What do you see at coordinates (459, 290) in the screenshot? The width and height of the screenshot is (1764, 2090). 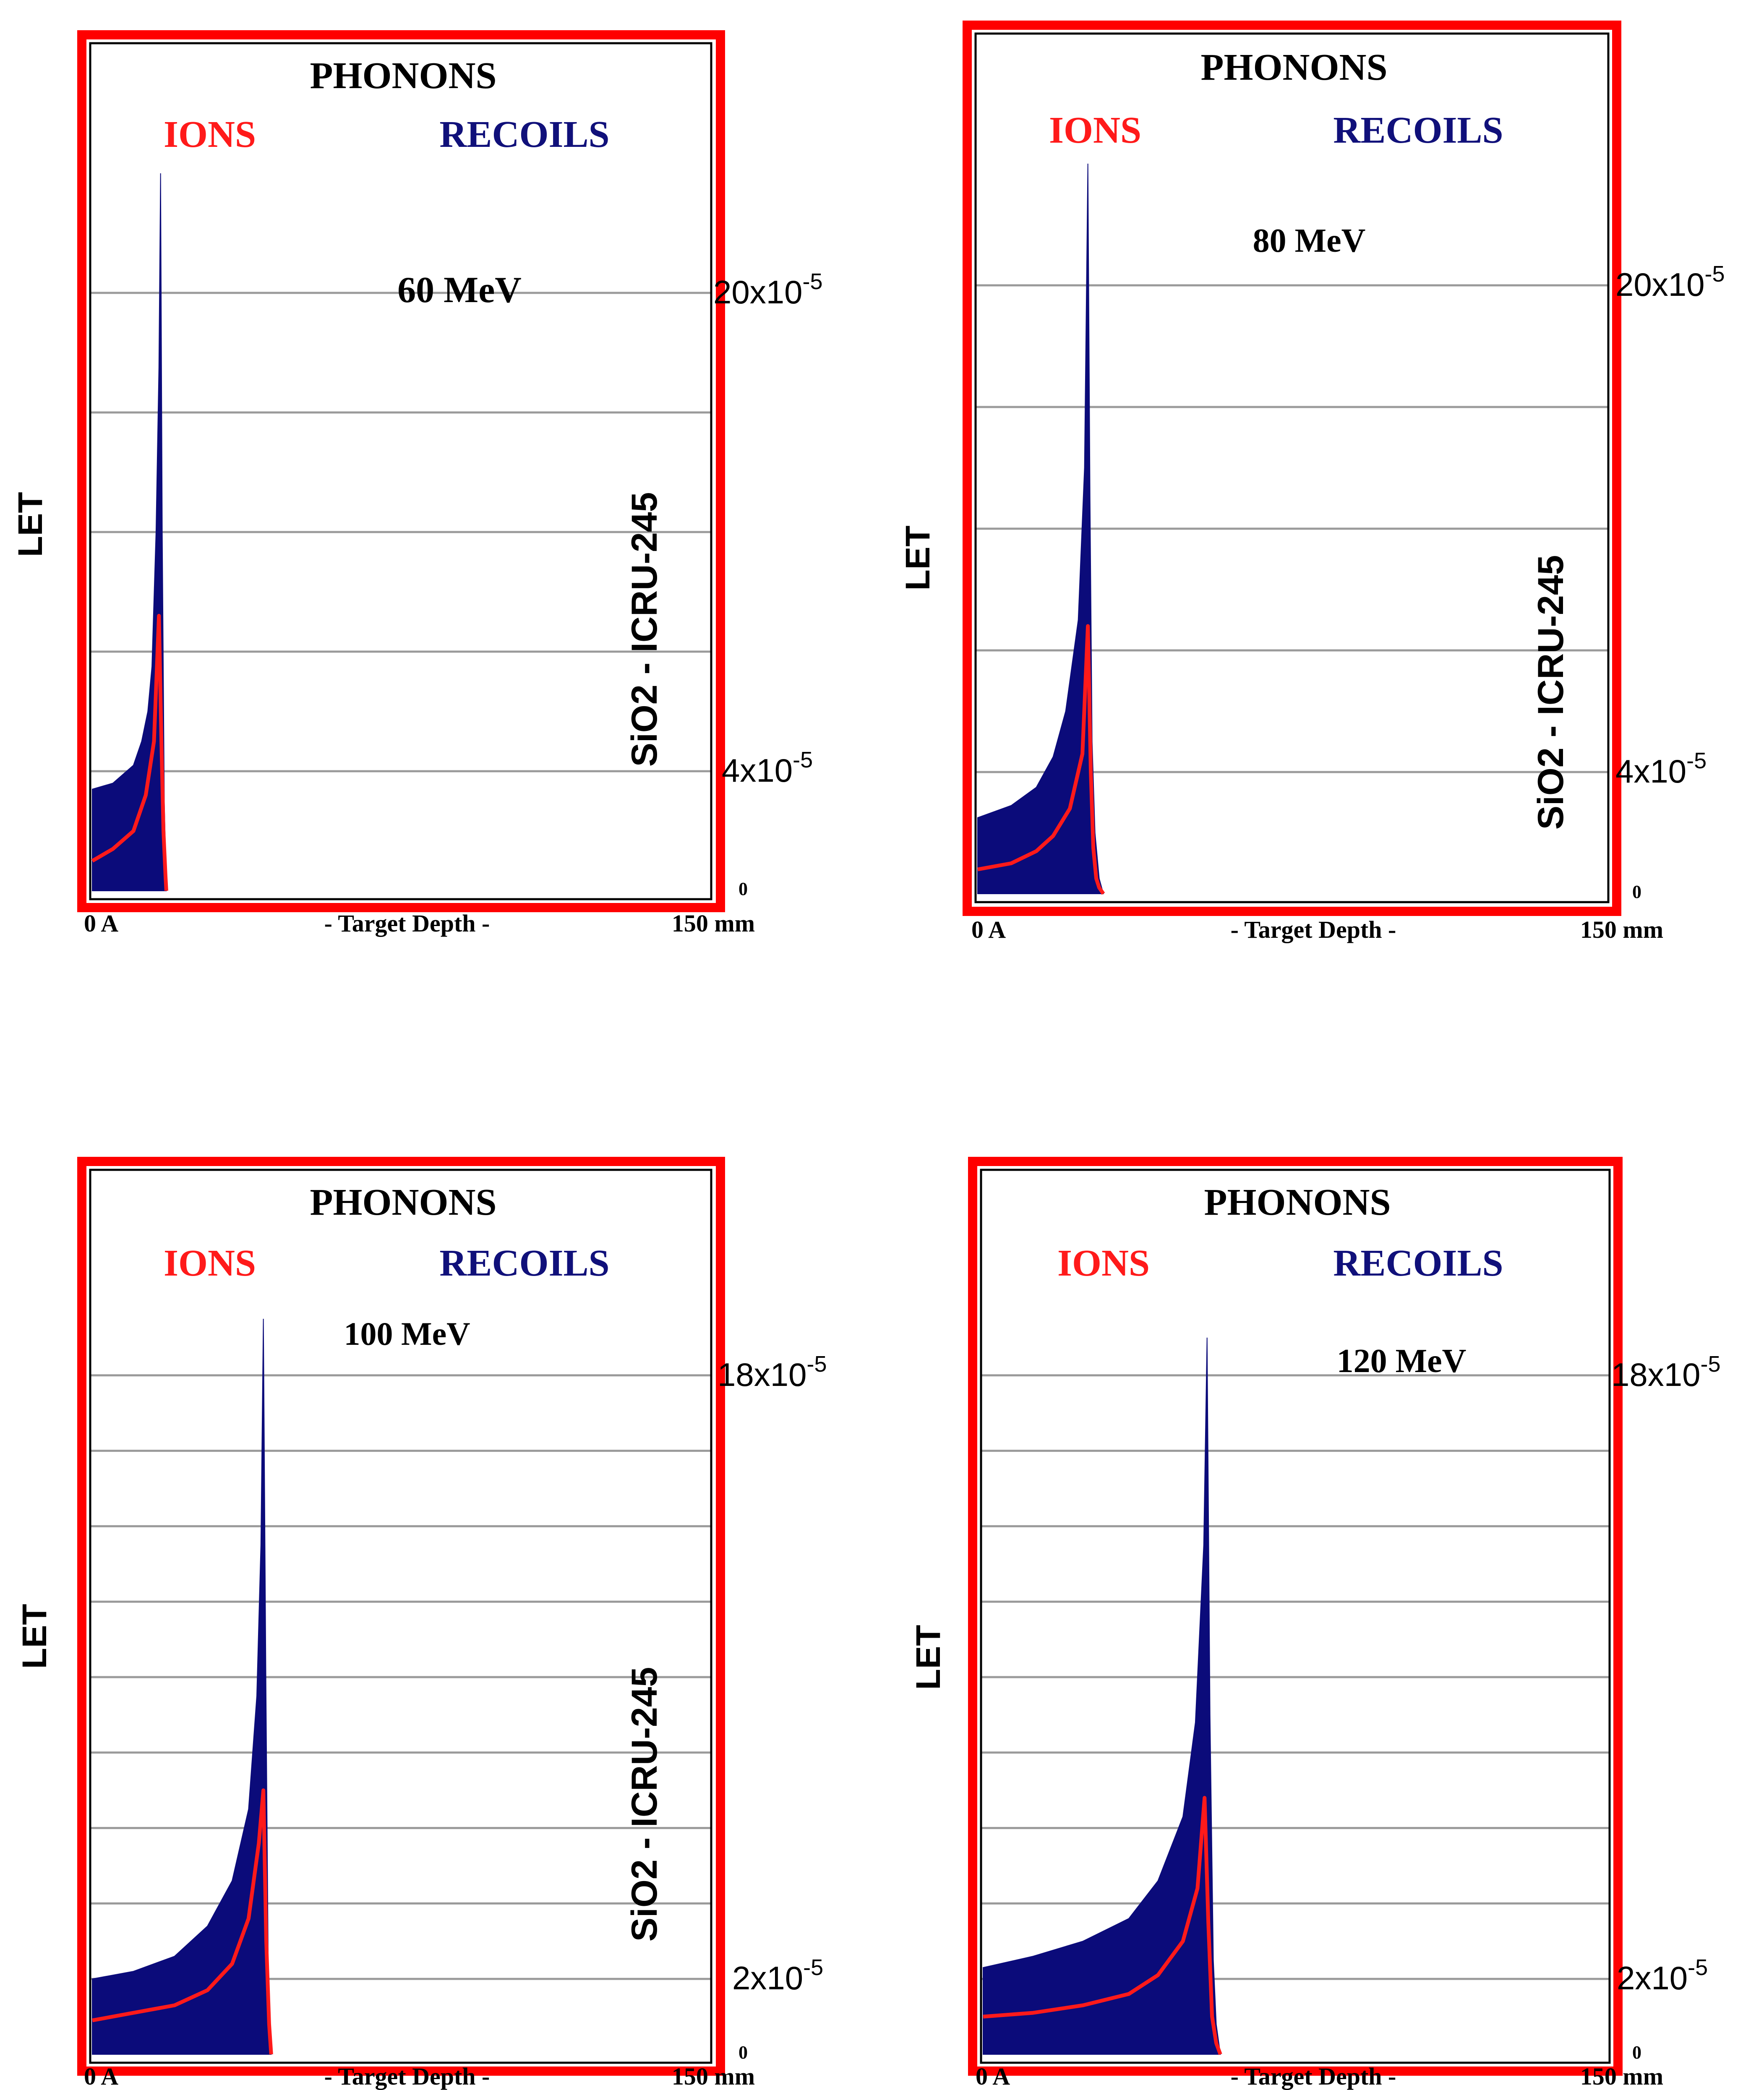 I see `energy-label: 60 MeV` at bounding box center [459, 290].